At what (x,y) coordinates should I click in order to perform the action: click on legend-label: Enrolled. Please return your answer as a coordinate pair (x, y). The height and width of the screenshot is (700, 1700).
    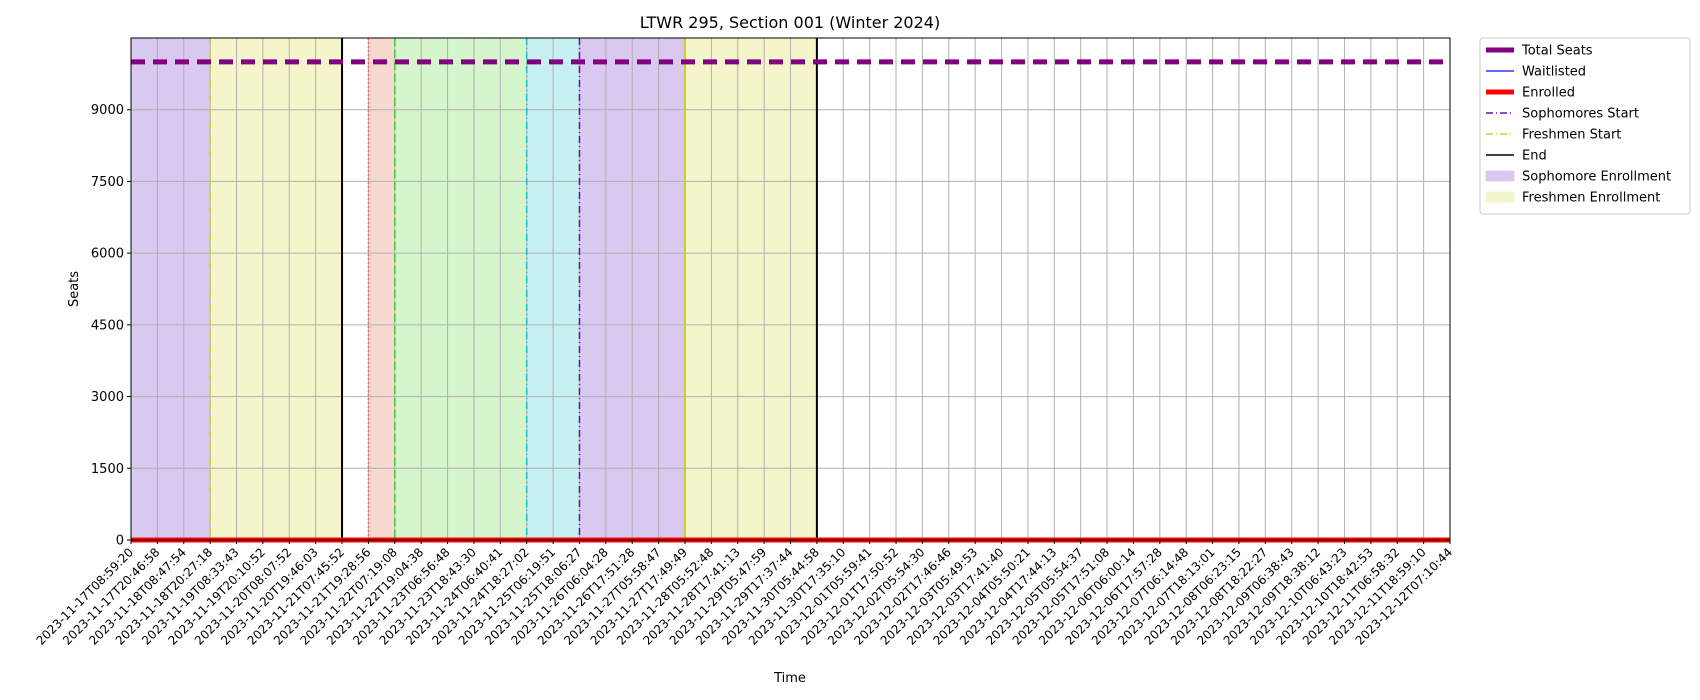
    Looking at the image, I should click on (1548, 93).